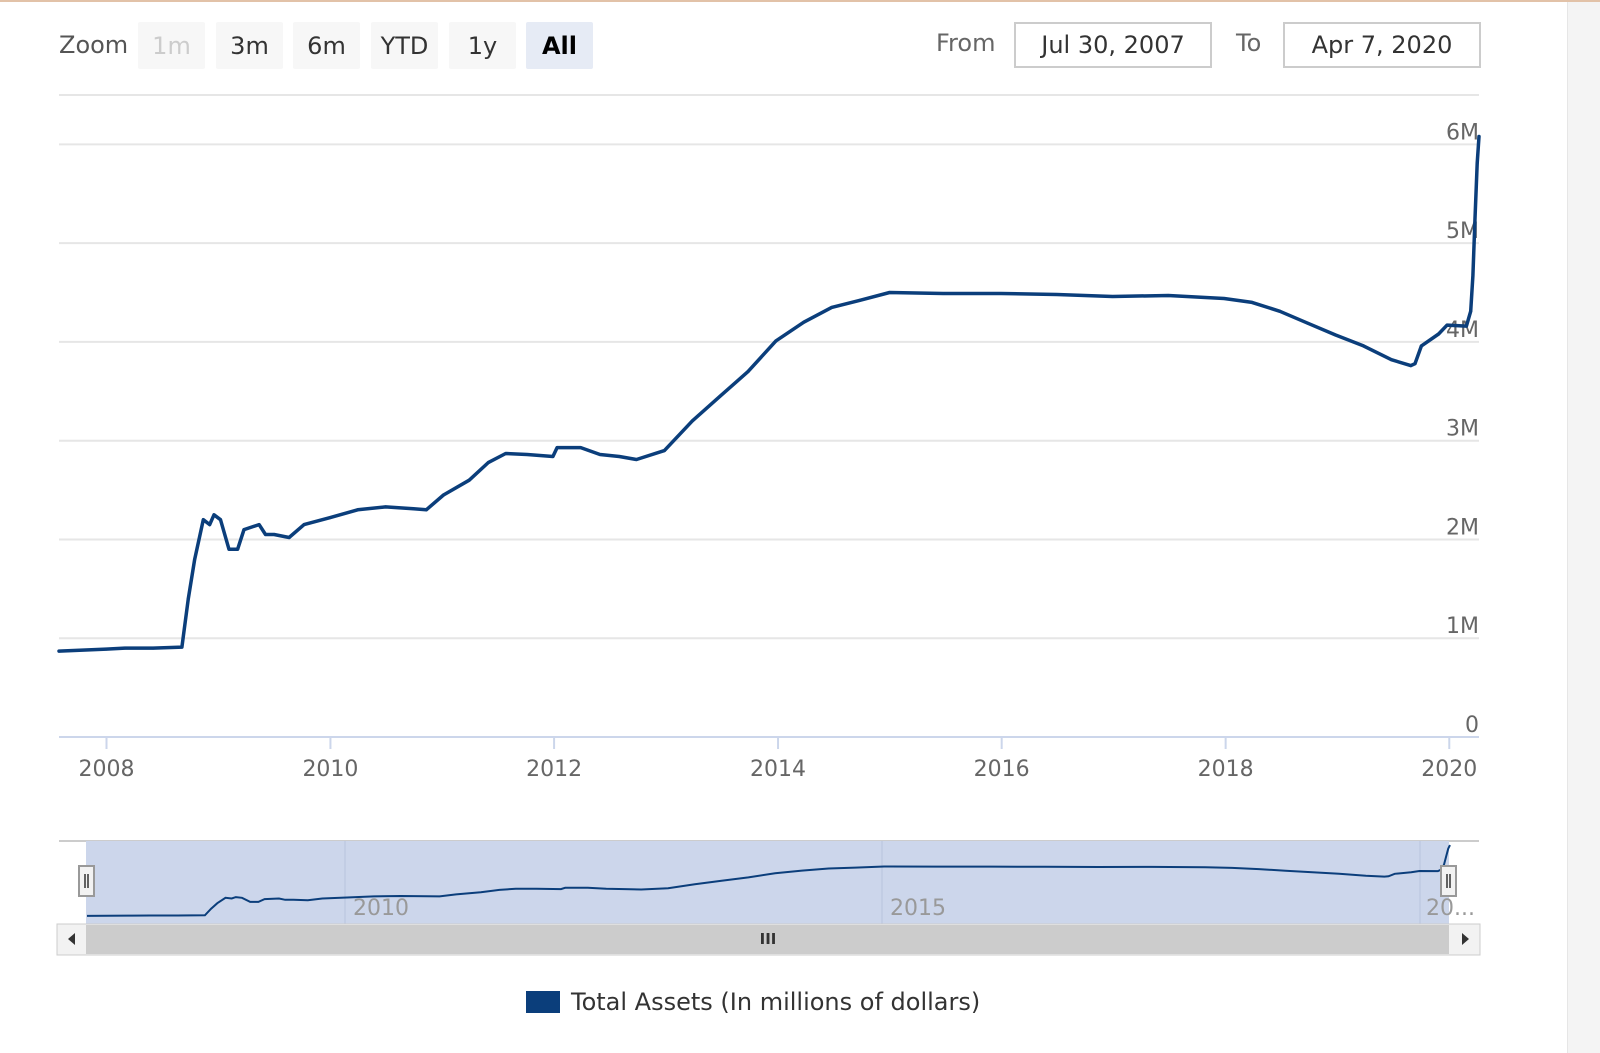 Image resolution: width=1600 pixels, height=1053 pixels. I want to click on navigator-right-handle, so click(1448, 881).